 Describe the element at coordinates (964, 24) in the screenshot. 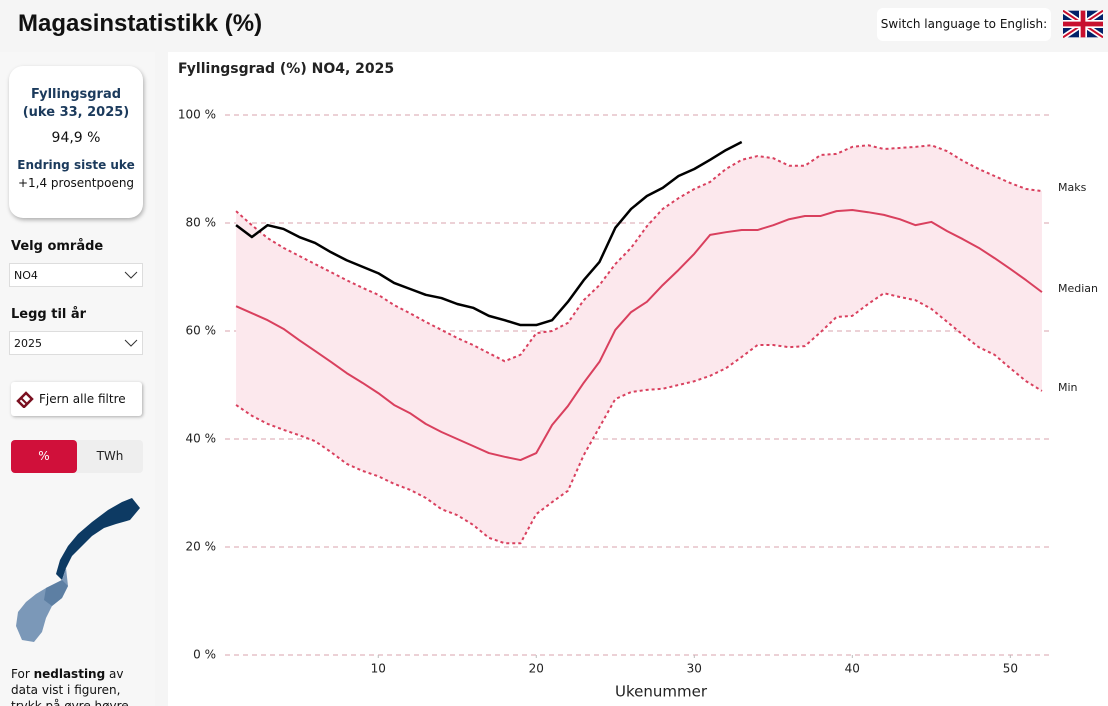

I see `language-button: Switch language to English:` at that location.